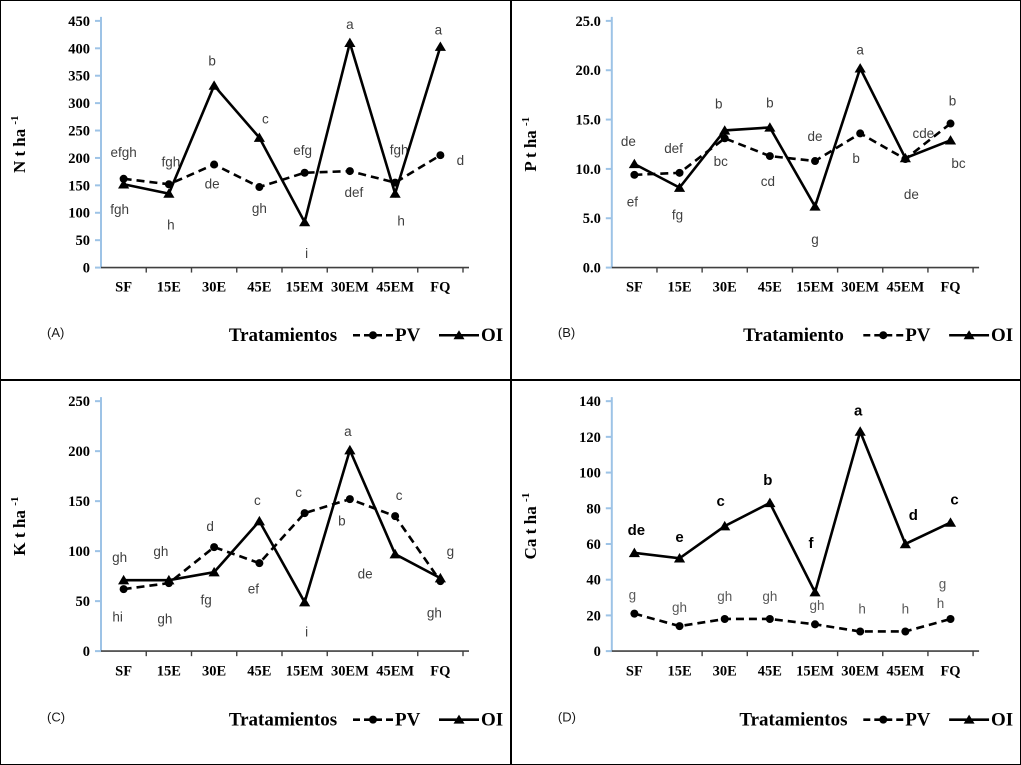 This screenshot has width=1021, height=765. I want to click on panel-tag: (D), so click(567, 717).